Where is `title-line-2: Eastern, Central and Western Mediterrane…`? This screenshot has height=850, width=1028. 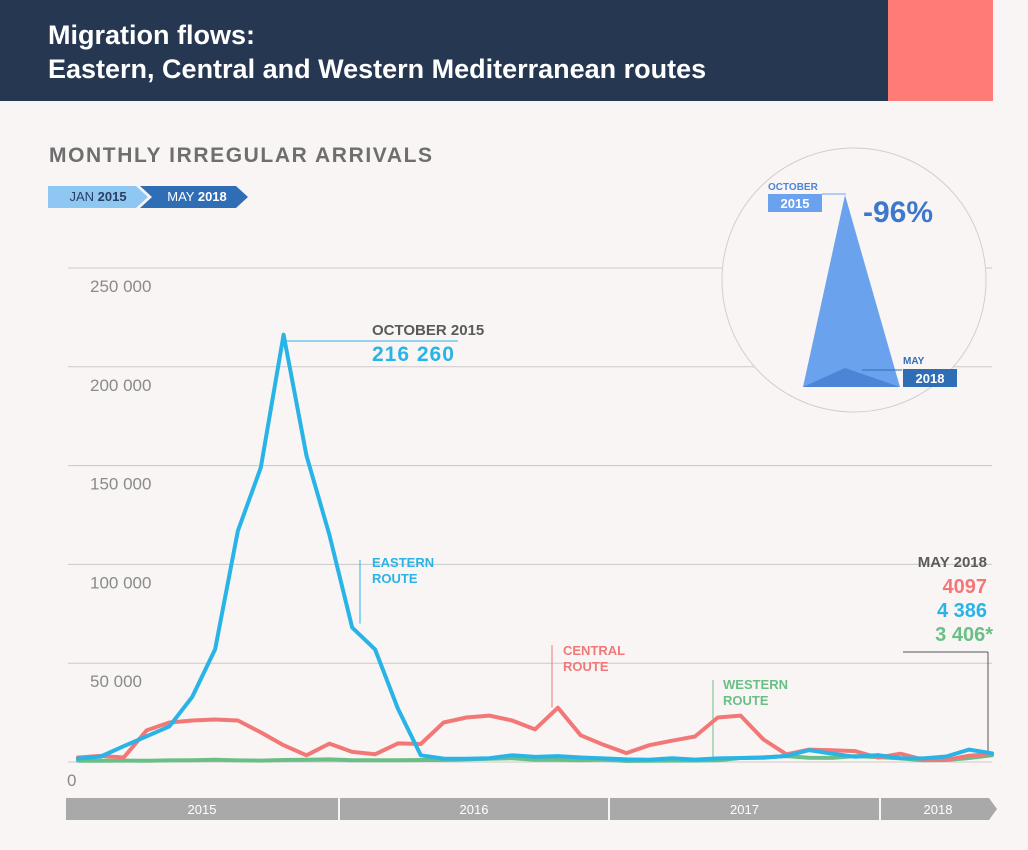
title-line-2: Eastern, Central and Western Mediterrane… is located at coordinates (377, 69).